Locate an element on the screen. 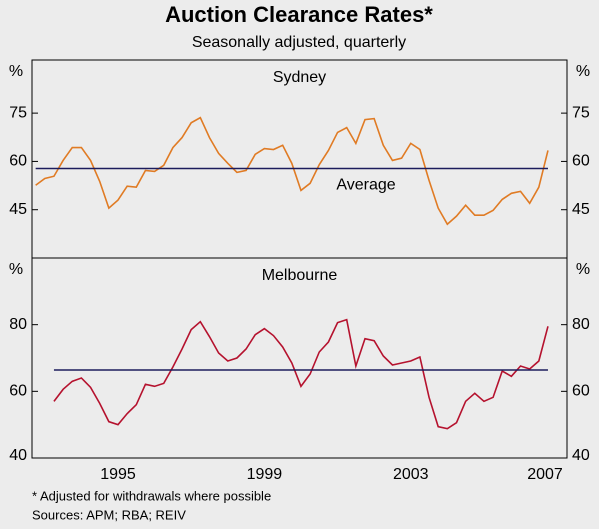  chart-subtitle: Seasonally adjusted, quarterly is located at coordinates (299, 42).